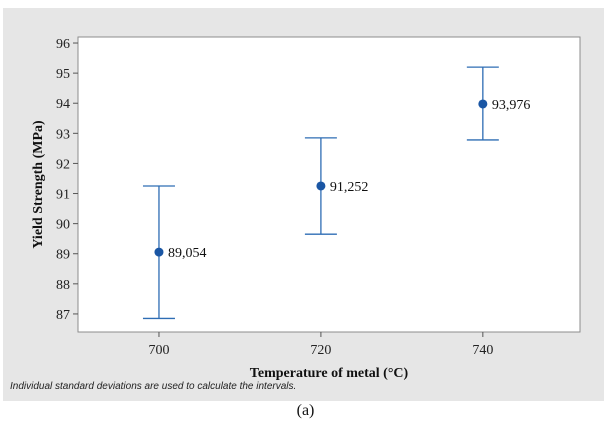  I want to click on y-tick-label: 87, so click(63, 315).